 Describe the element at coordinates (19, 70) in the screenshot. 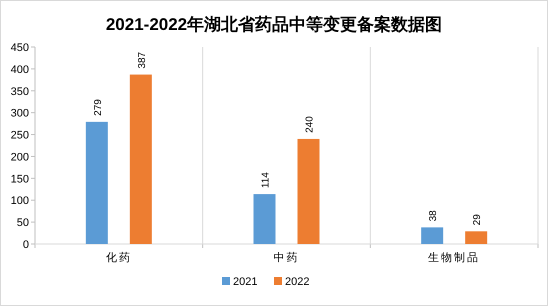

I see `y-tick-label: 400` at that location.